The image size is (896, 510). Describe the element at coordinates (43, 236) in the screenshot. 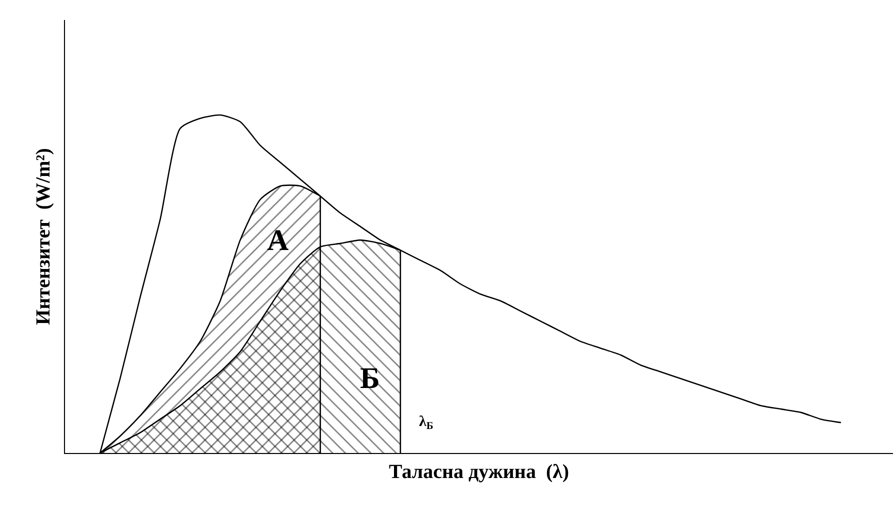

I see `y-axis-title: Интензитет (W/m²)` at that location.